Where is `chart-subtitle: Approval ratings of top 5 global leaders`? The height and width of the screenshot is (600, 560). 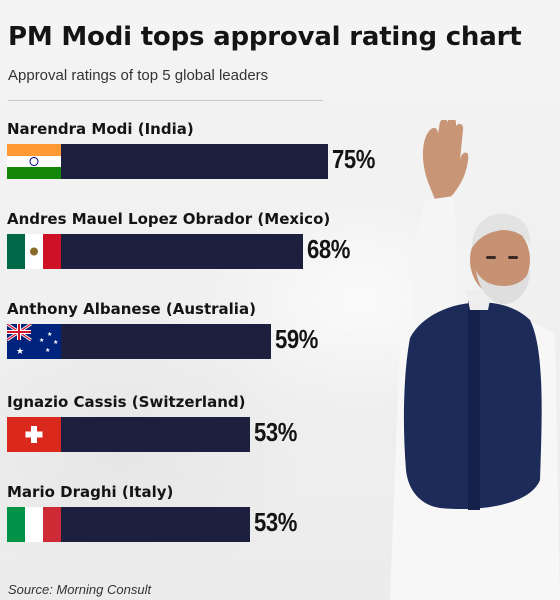 chart-subtitle: Approval ratings of top 5 global leaders is located at coordinates (138, 75).